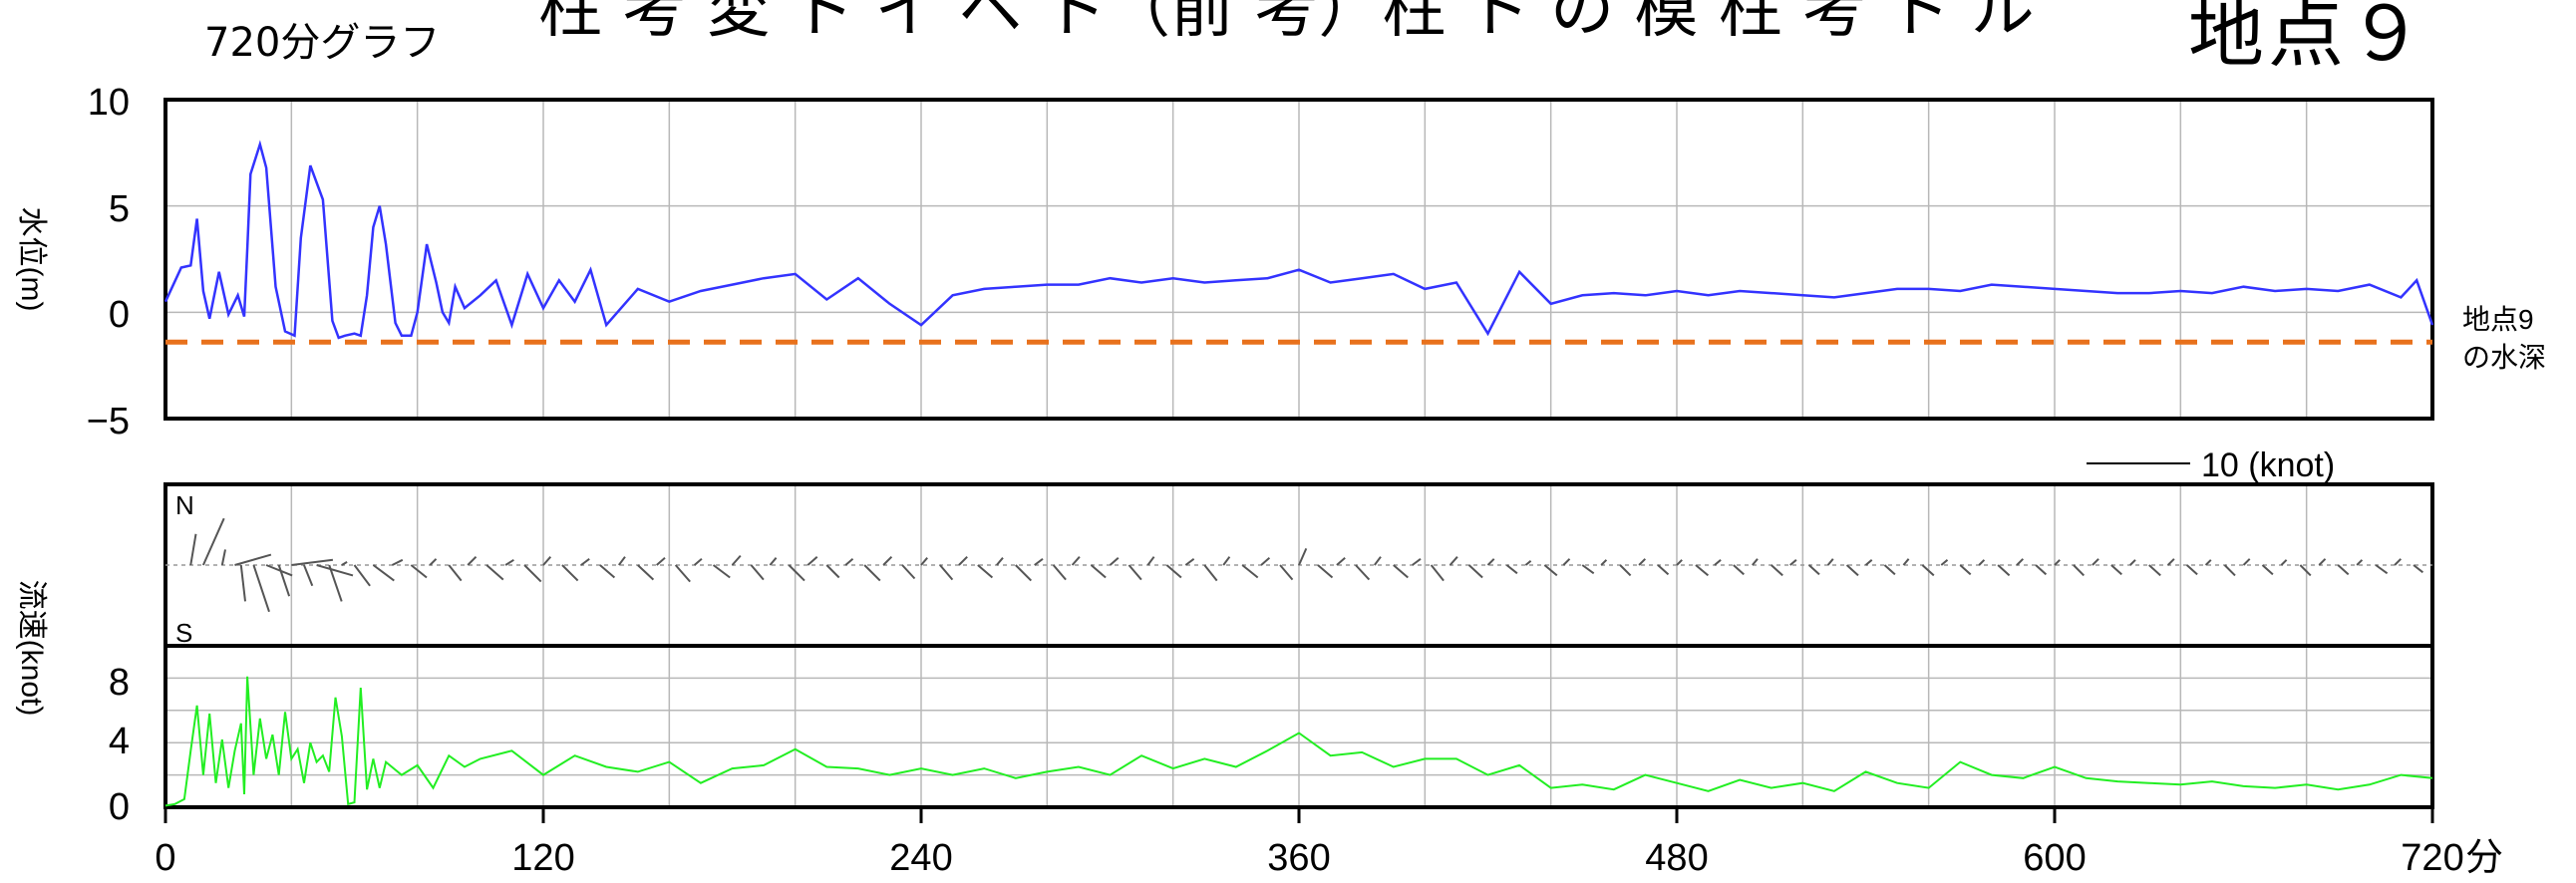  What do you see at coordinates (119, 683) in the screenshot?
I see `speed-ytick-8: 8` at bounding box center [119, 683].